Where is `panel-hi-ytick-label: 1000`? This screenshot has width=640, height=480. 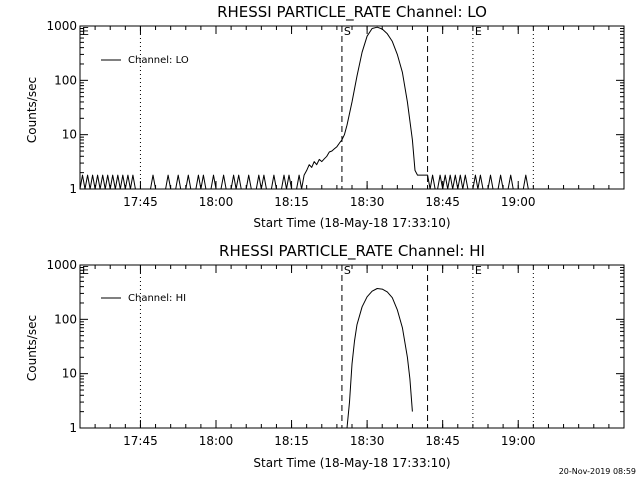
panel-hi-ytick-label: 1000 is located at coordinates (61, 265).